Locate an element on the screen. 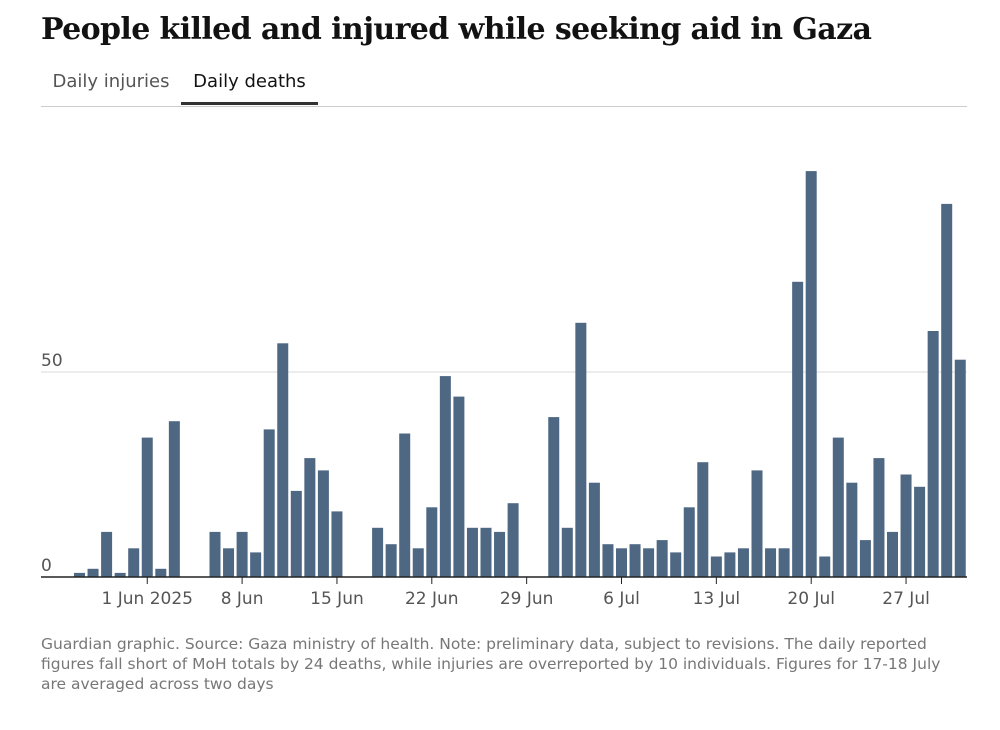 The image size is (1000, 730). tab-daily-injuries: Daily injuries is located at coordinates (111, 81).